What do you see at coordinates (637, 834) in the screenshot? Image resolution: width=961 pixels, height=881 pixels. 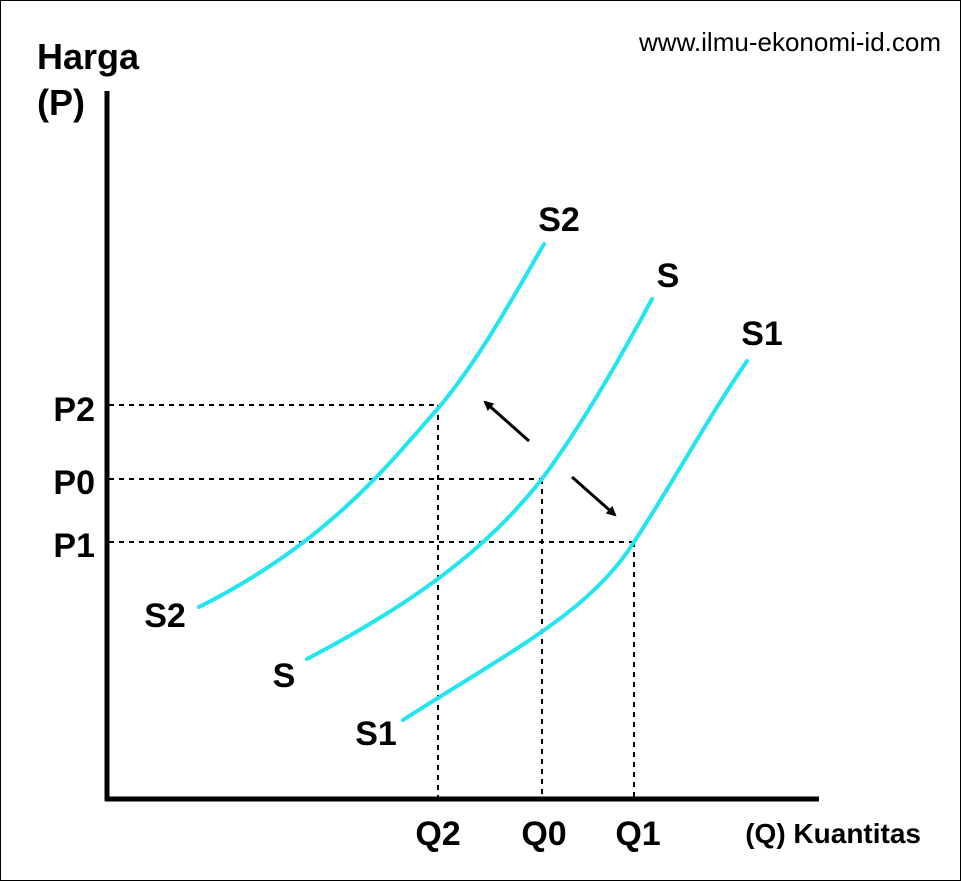 I see `tick-q1: Q1` at bounding box center [637, 834].